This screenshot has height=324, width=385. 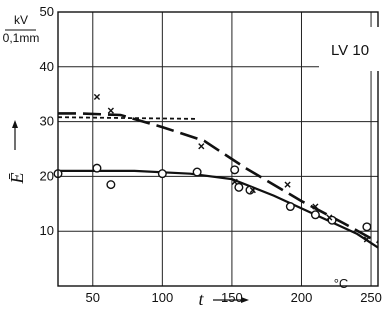 I want to click on y-unit-top: kV, so click(x=21, y=20).